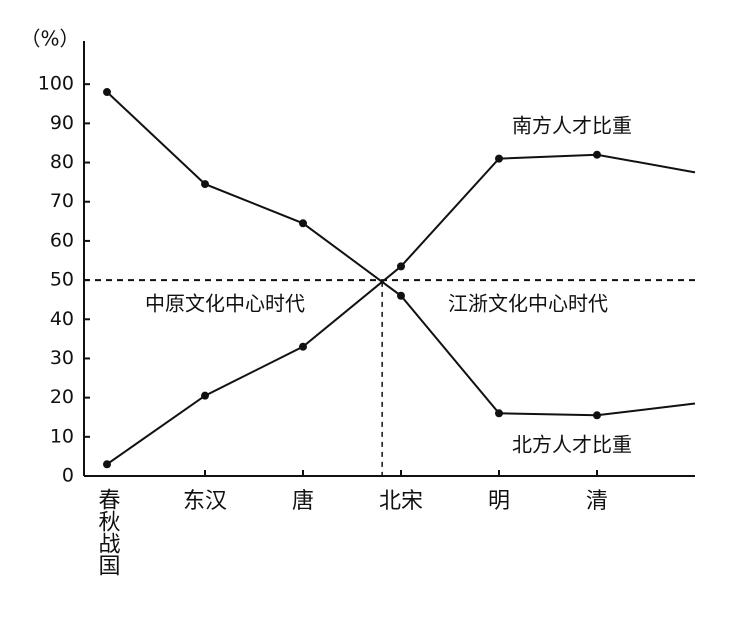  What do you see at coordinates (68, 476) in the screenshot?
I see `y-tick-label: 0` at bounding box center [68, 476].